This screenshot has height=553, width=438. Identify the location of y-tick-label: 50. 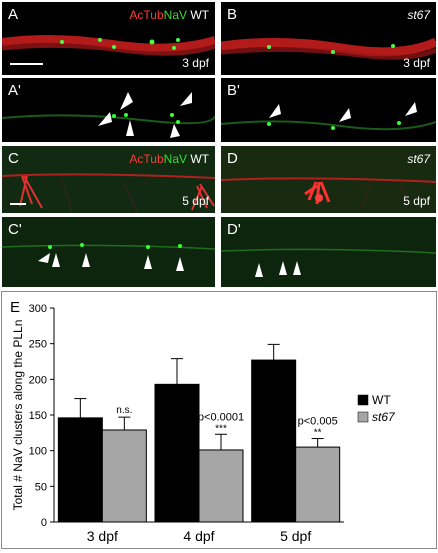
(41, 487).